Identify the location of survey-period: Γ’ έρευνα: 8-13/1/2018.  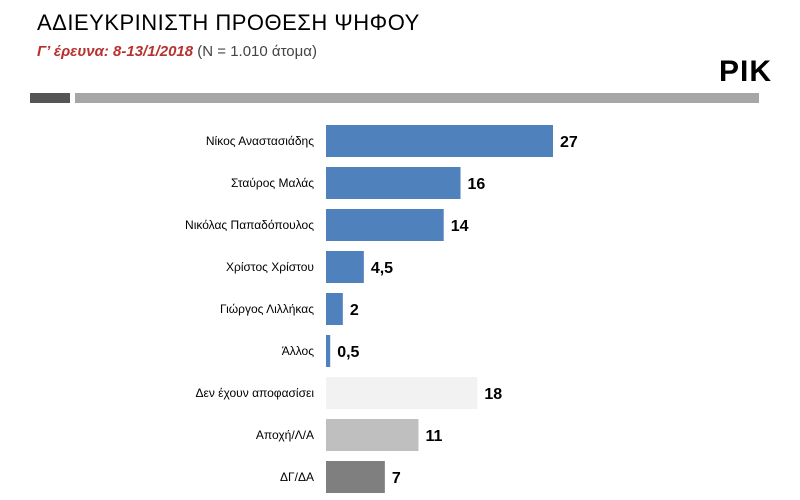
(115, 51).